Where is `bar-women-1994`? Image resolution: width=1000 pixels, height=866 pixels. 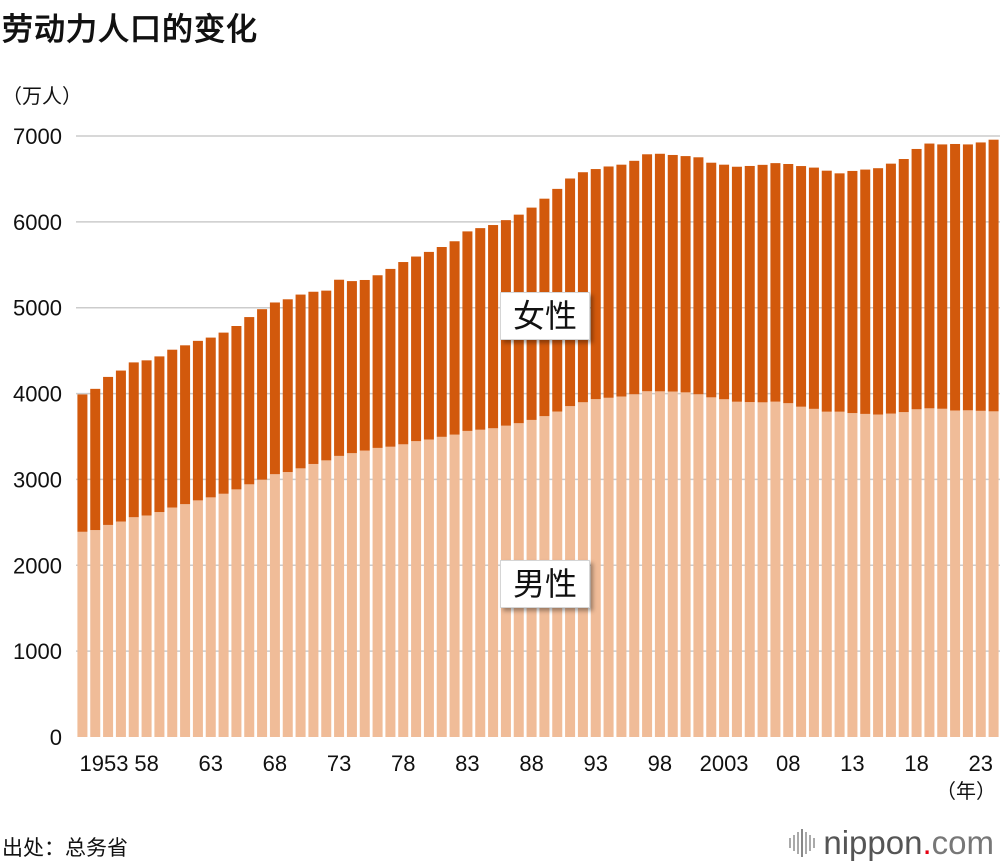
bar-women-1994 is located at coordinates (608, 282).